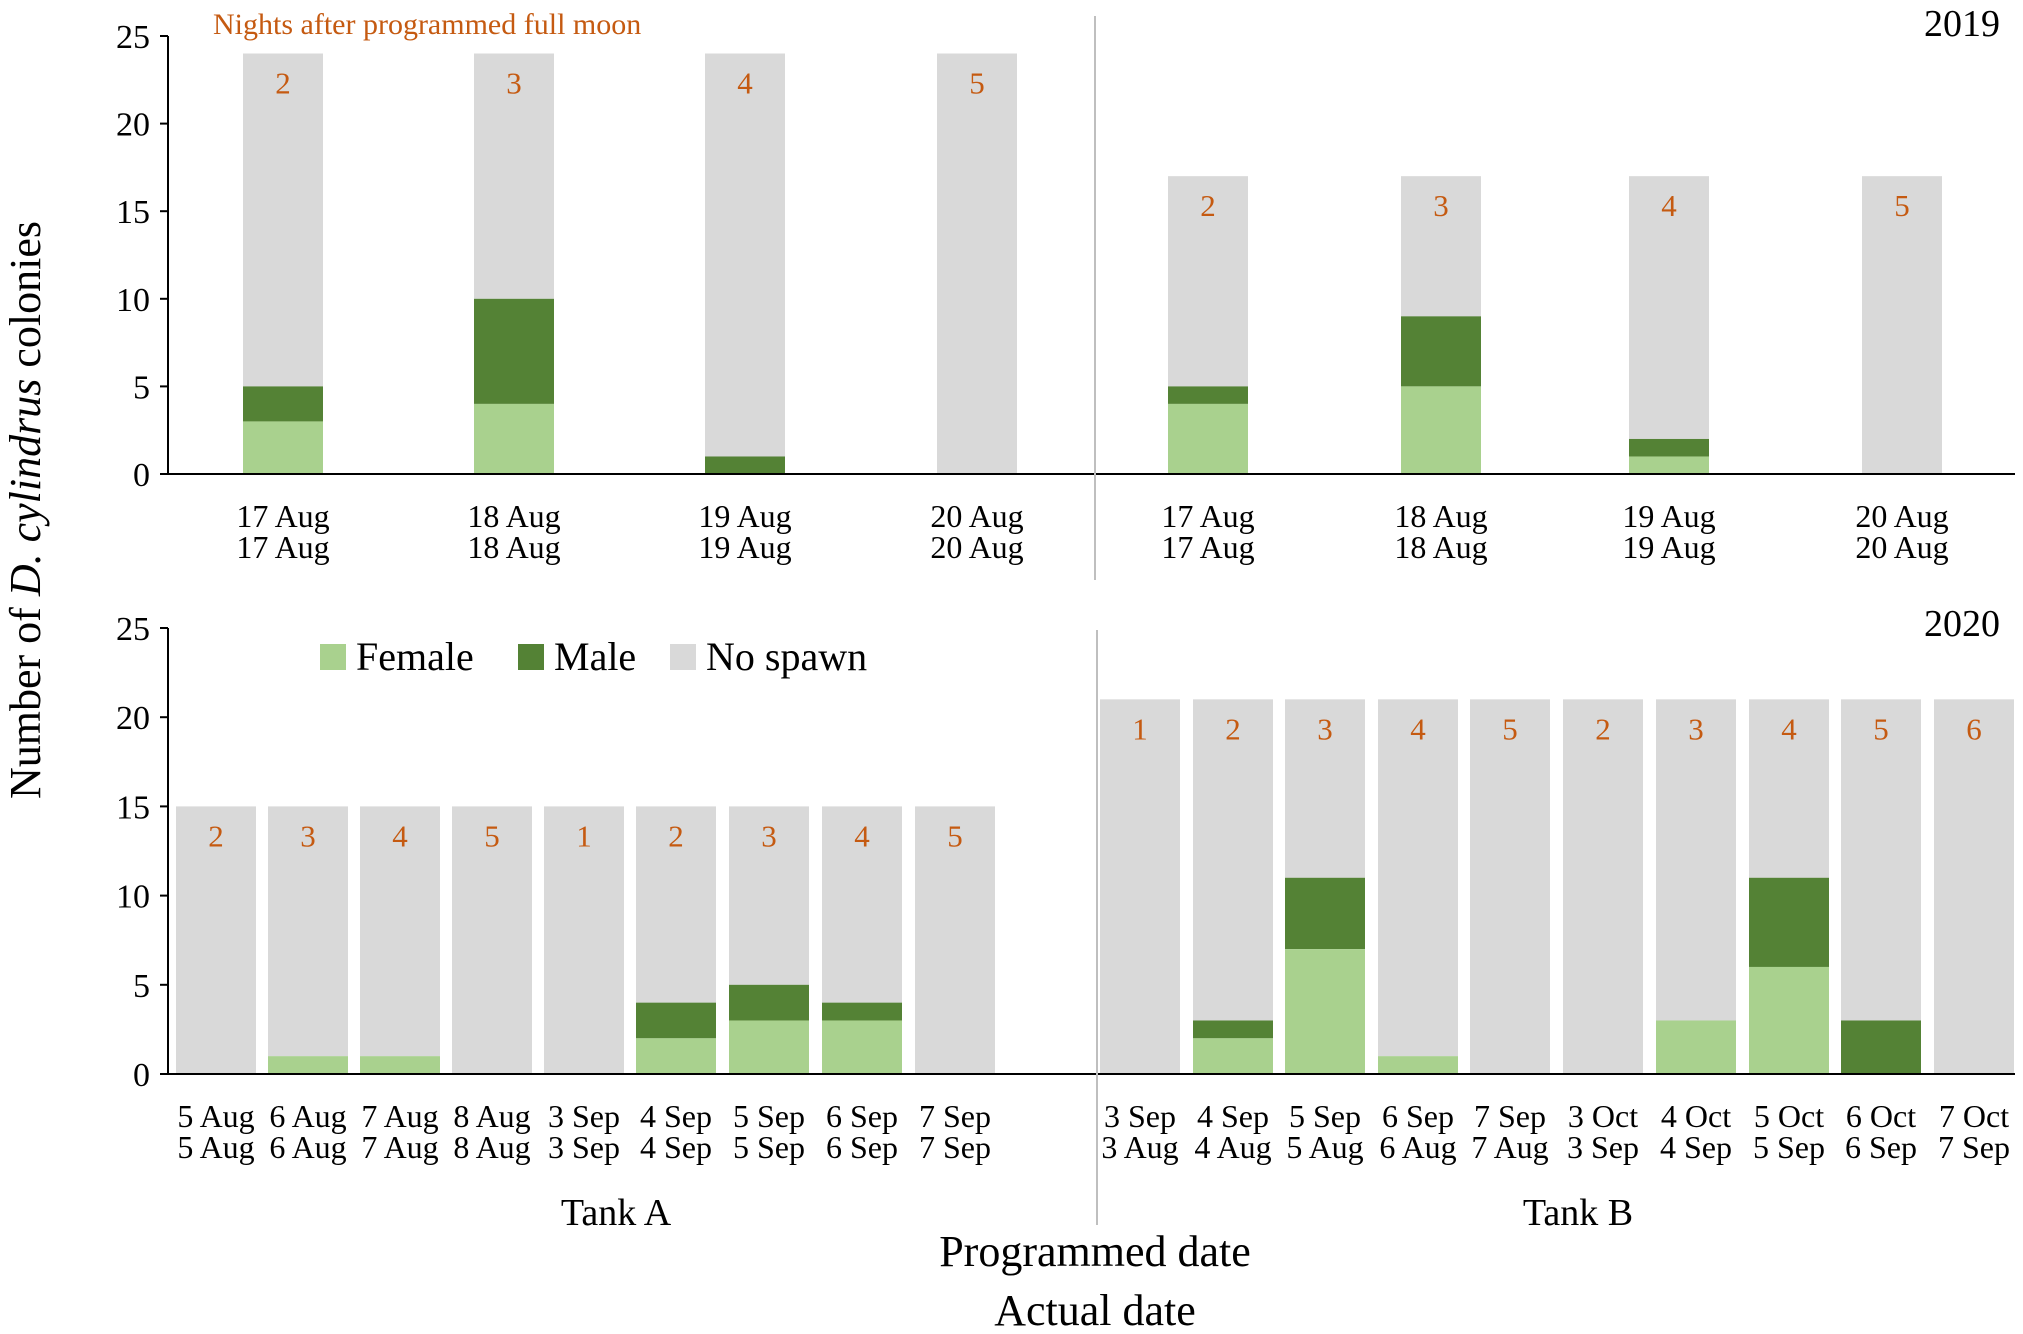  What do you see at coordinates (1962, 624) in the screenshot?
I see `year-label: 2020` at bounding box center [1962, 624].